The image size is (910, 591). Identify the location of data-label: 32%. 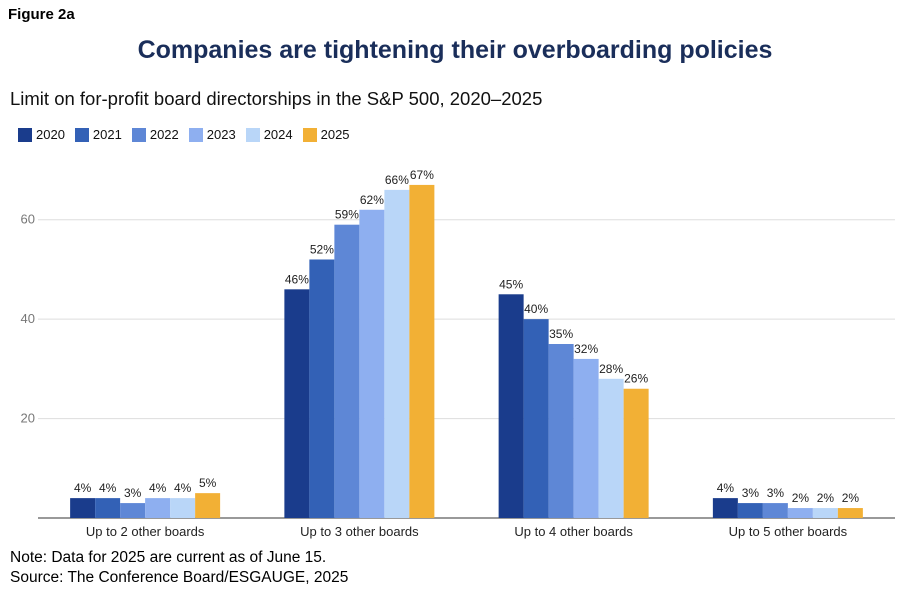
(586, 349).